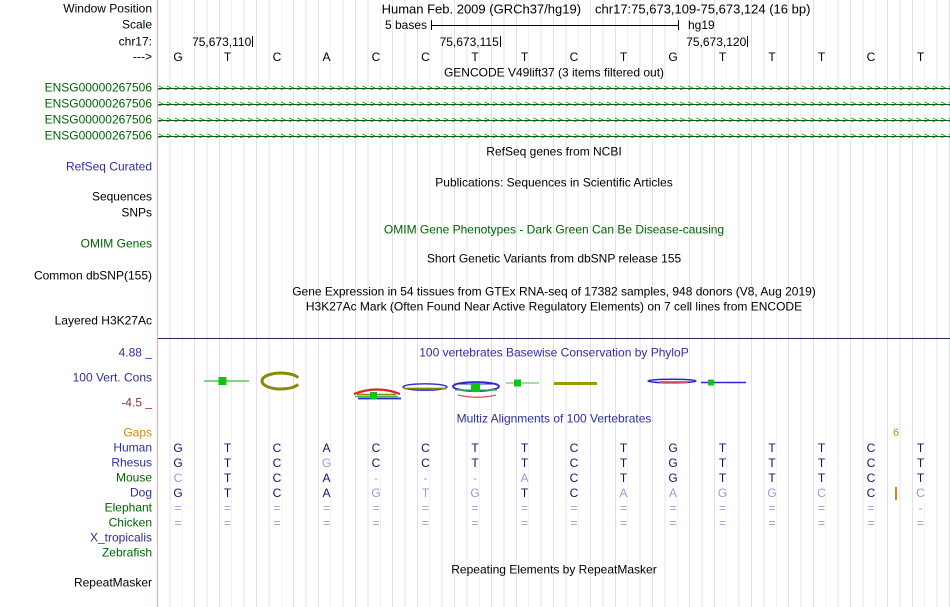  What do you see at coordinates (121, 196) in the screenshot?
I see `track-label-sequences: Sequences` at bounding box center [121, 196].